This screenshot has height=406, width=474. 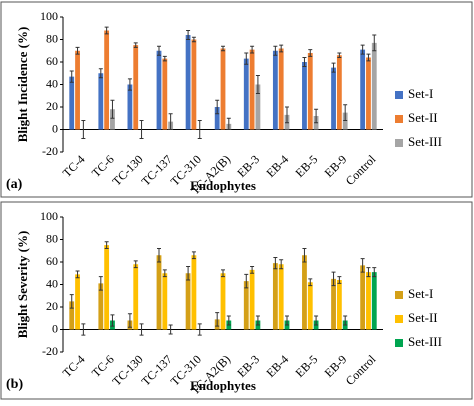 I want to click on panel-label: (a), so click(x=14, y=184).